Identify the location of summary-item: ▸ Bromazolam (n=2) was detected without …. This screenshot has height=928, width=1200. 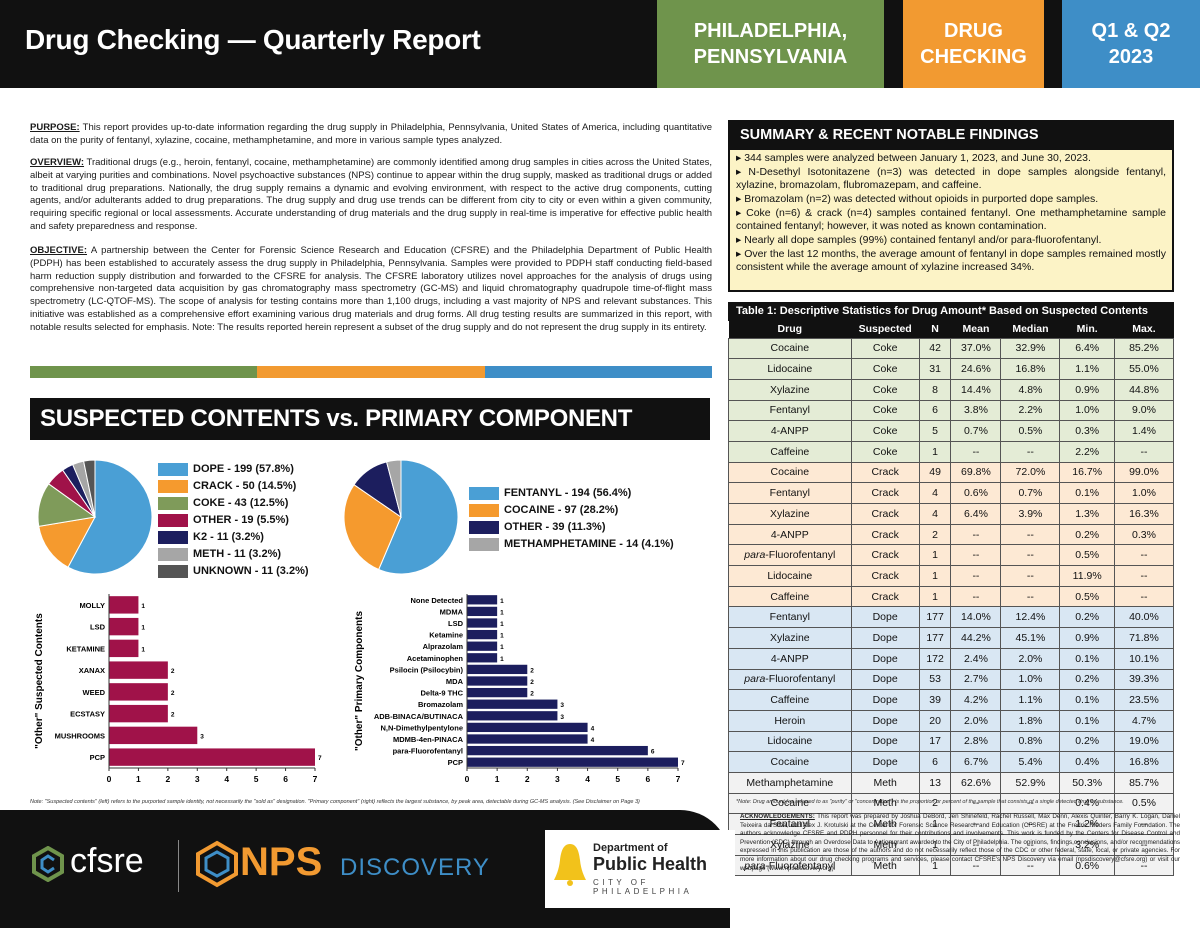
(917, 199).